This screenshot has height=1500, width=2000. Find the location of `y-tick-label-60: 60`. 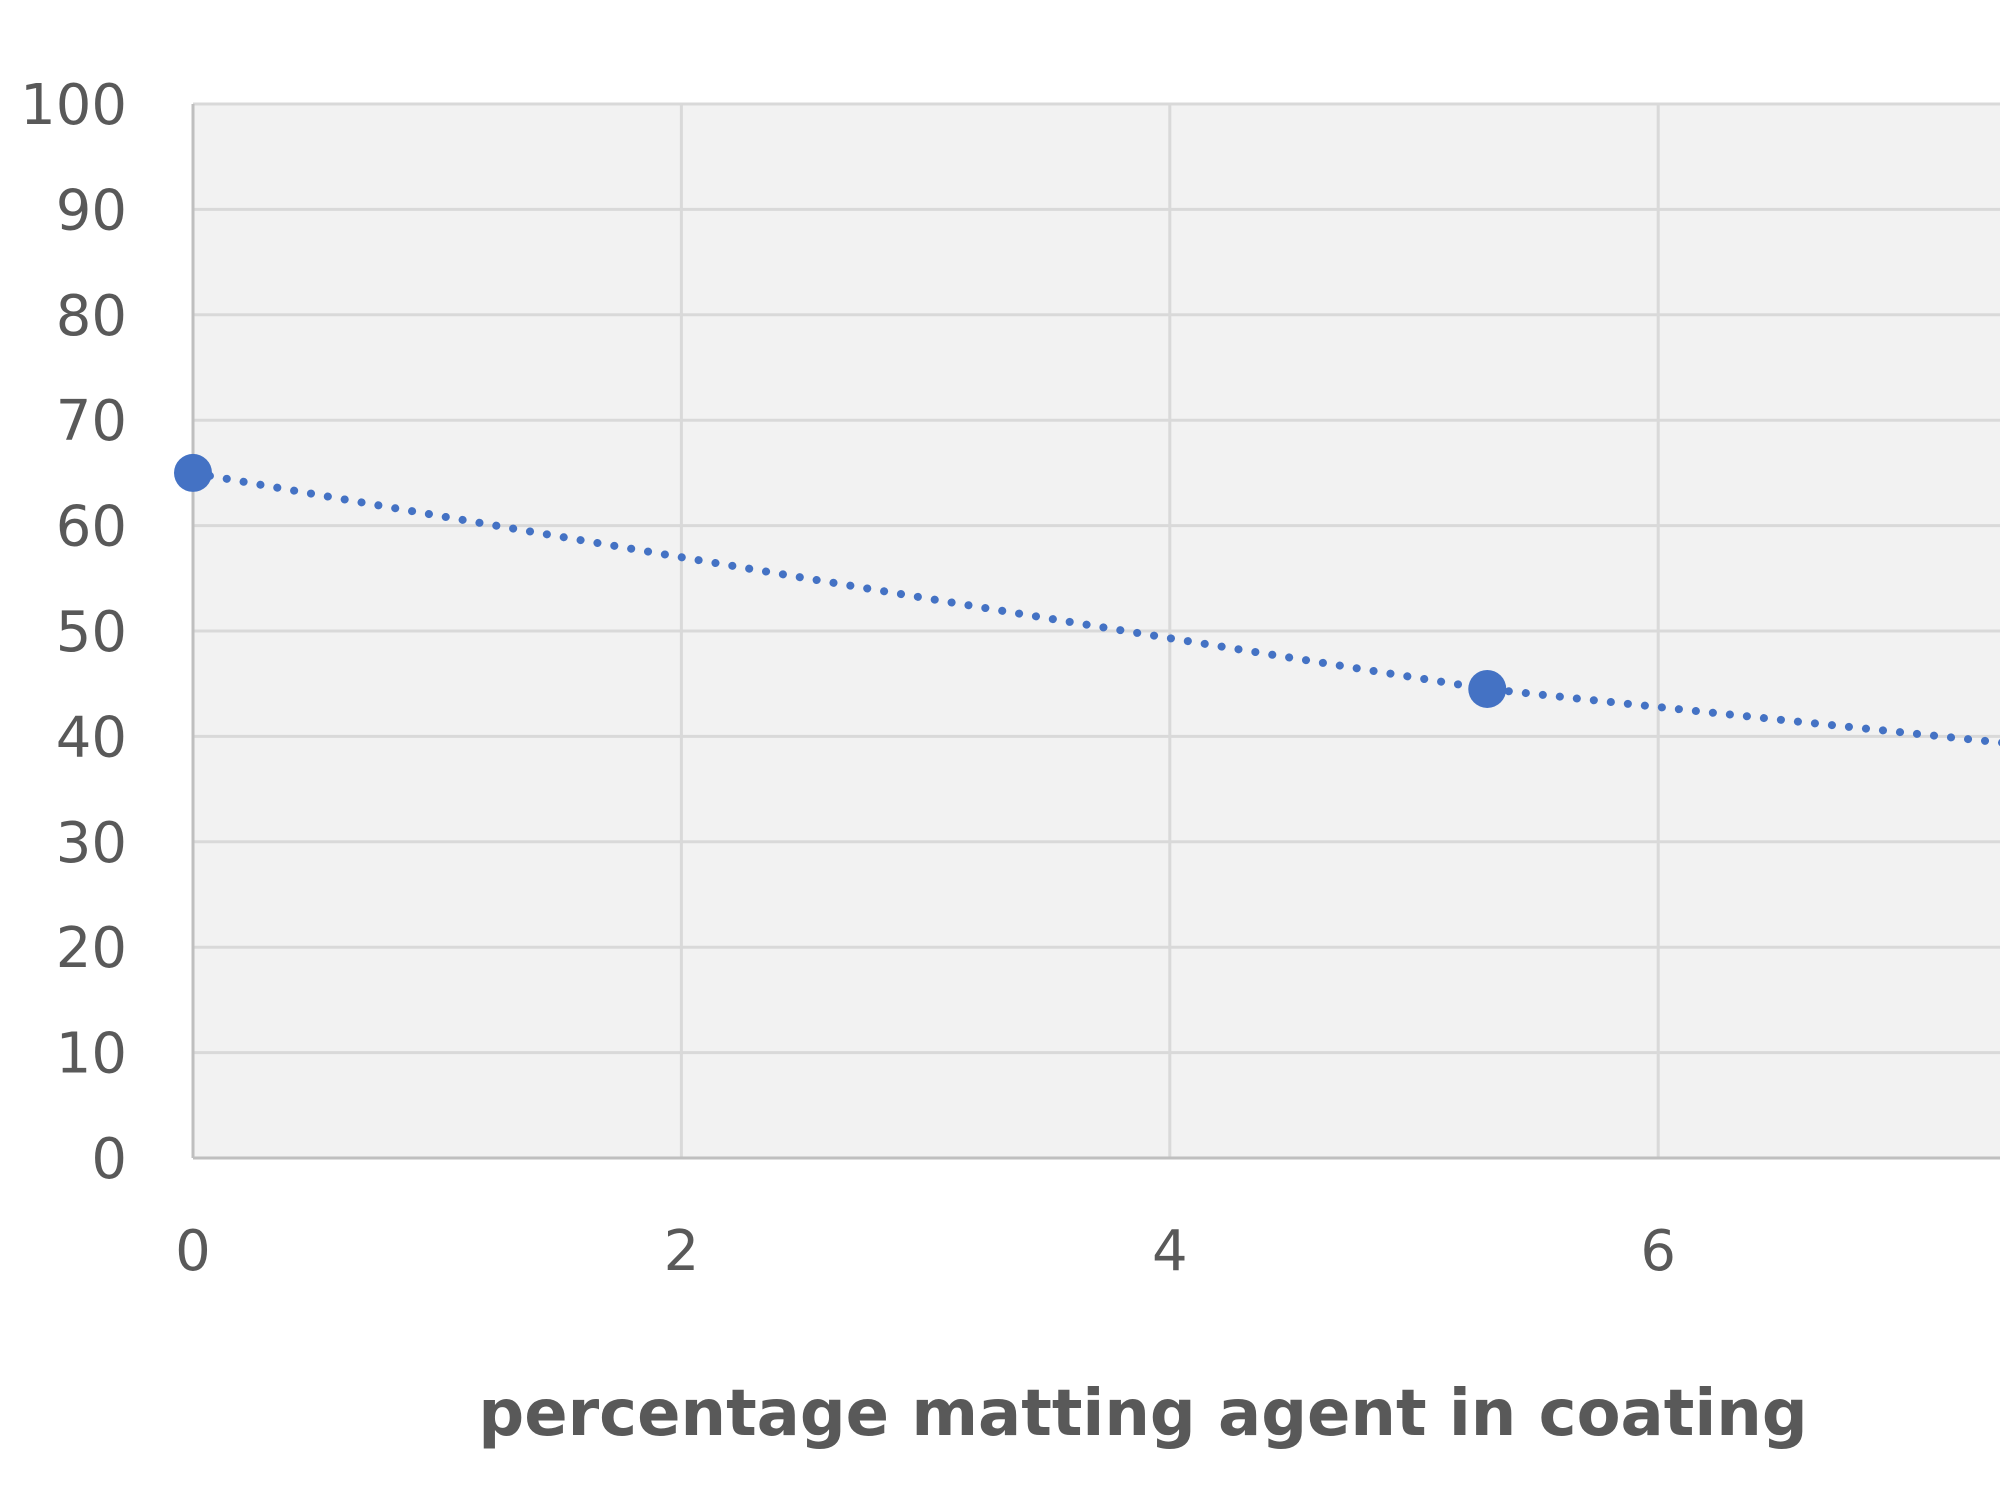

y-tick-label-60: 60 is located at coordinates (91, 527).